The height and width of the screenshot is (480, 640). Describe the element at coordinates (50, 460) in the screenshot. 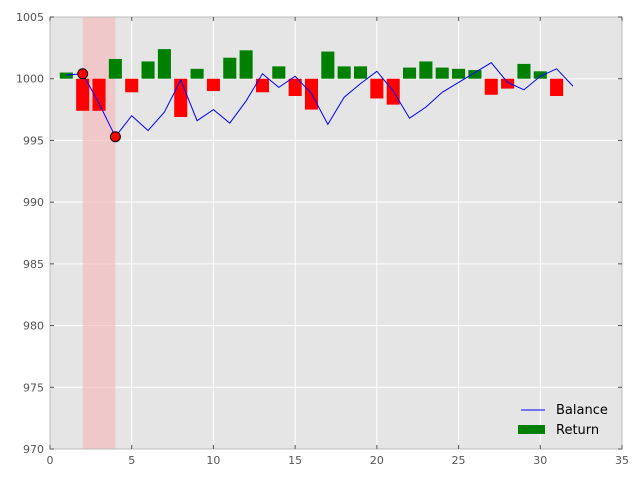

I see `x-tick-label: 0` at that location.